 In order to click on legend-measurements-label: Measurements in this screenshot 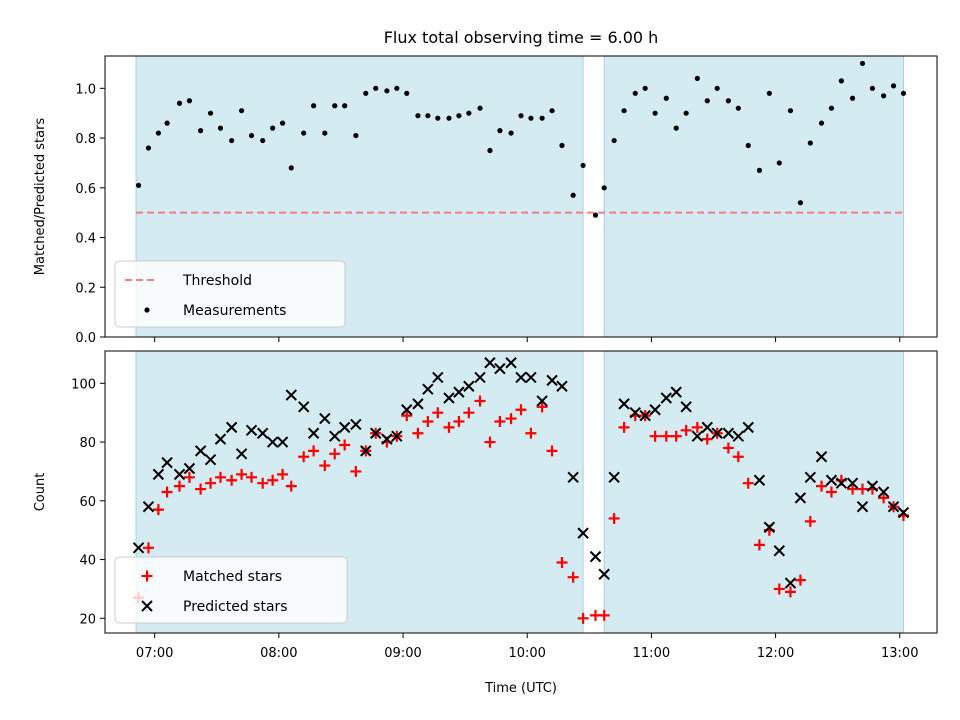, I will do `click(234, 311)`.